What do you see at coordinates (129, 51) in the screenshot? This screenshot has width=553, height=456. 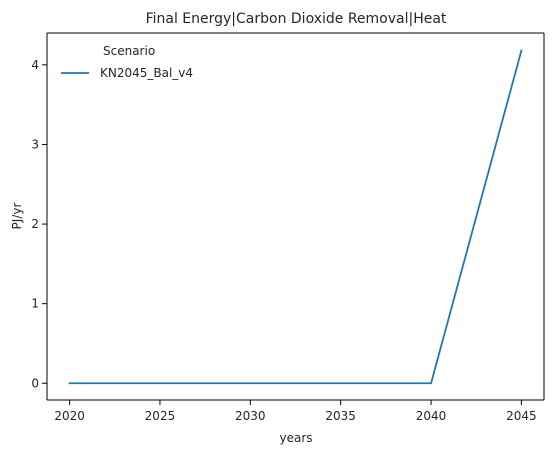 I see `legend-title: Scenario` at bounding box center [129, 51].